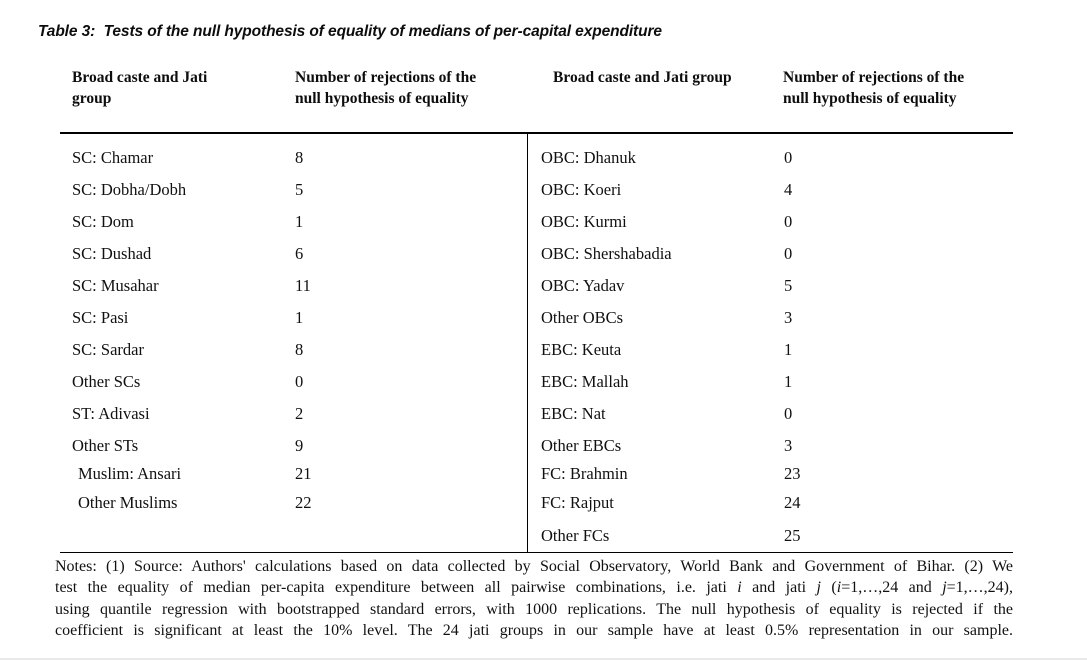 This screenshot has height=662, width=1087. What do you see at coordinates (293, 190) in the screenshot?
I see `table-row: SC: Dobha/Dobh 5` at bounding box center [293, 190].